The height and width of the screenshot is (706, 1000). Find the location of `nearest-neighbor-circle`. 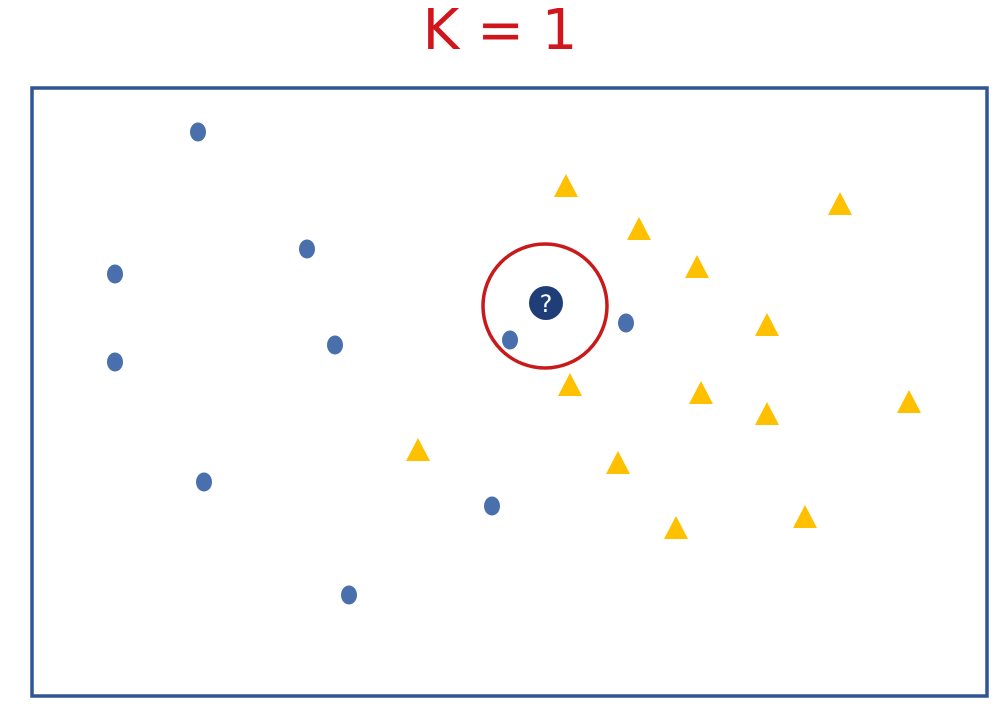

nearest-neighbor-circle is located at coordinates (545, 306).